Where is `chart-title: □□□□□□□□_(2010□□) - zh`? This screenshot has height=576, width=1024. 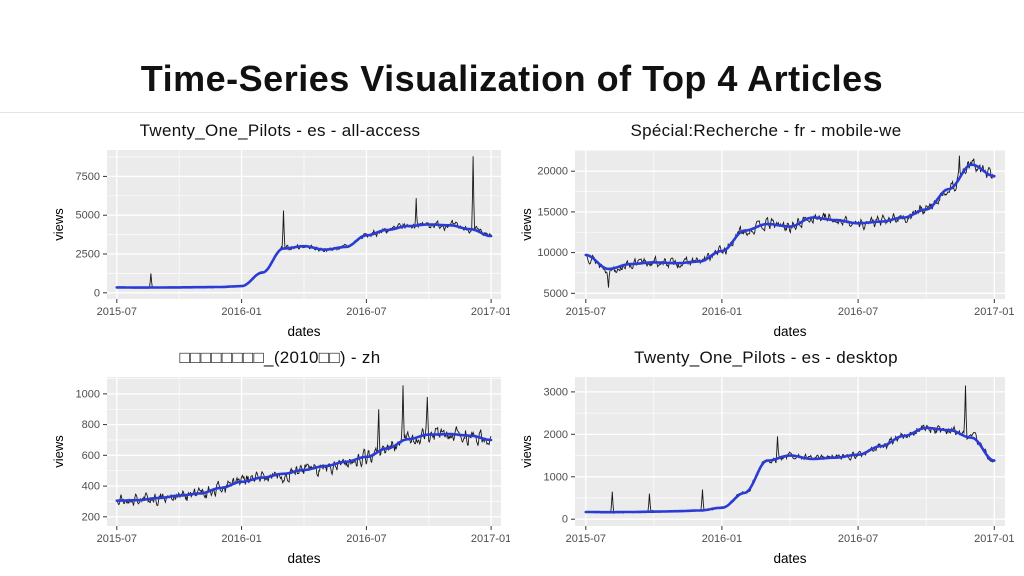 chart-title: □□□□□□□□_(2010□□) - zh is located at coordinates (280, 357).